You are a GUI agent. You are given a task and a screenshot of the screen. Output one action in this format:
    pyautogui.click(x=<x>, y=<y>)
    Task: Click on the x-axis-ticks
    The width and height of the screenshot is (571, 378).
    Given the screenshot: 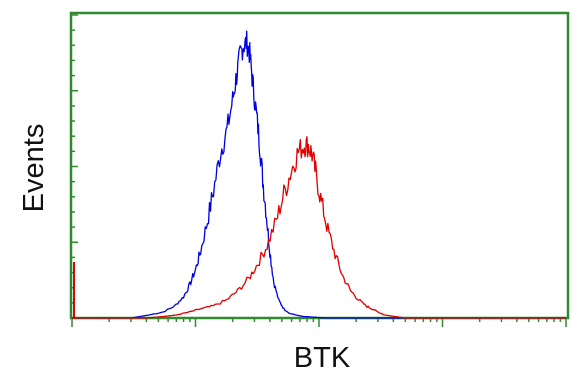 What is the action you would take?
    pyautogui.click(x=319, y=322)
    